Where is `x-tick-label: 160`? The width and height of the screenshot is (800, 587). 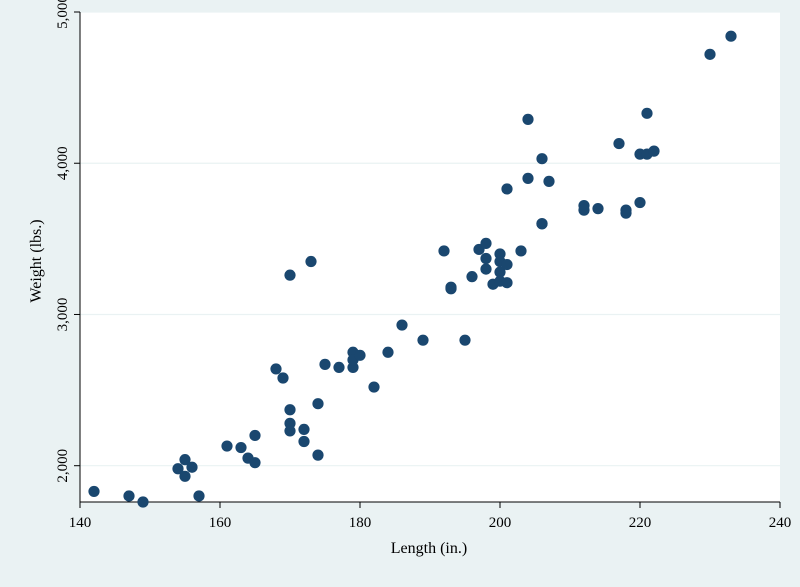
x-tick-label: 160 is located at coordinates (220, 523).